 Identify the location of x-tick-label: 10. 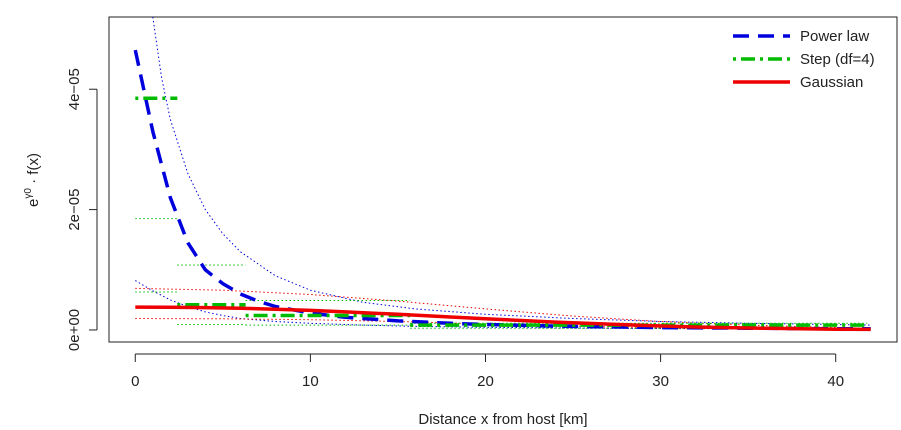
(310, 381).